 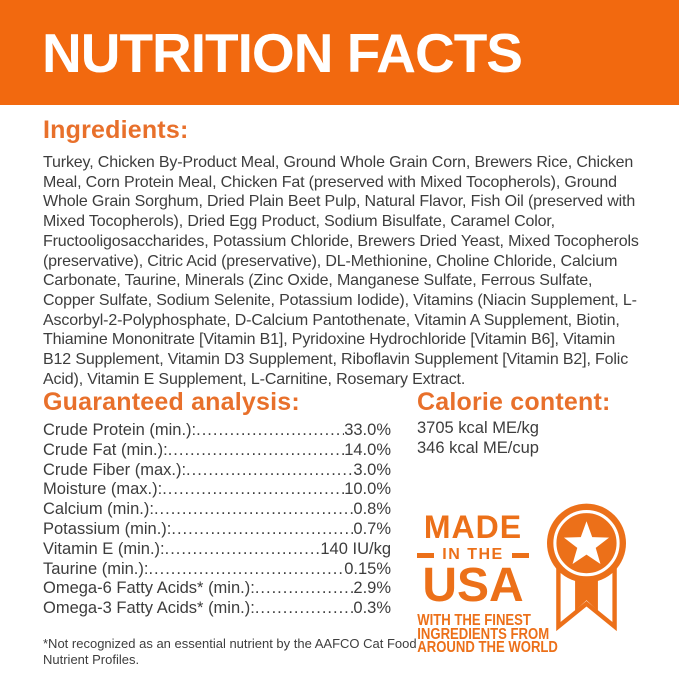 What do you see at coordinates (520, 555) in the screenshot?
I see `dash-right` at bounding box center [520, 555].